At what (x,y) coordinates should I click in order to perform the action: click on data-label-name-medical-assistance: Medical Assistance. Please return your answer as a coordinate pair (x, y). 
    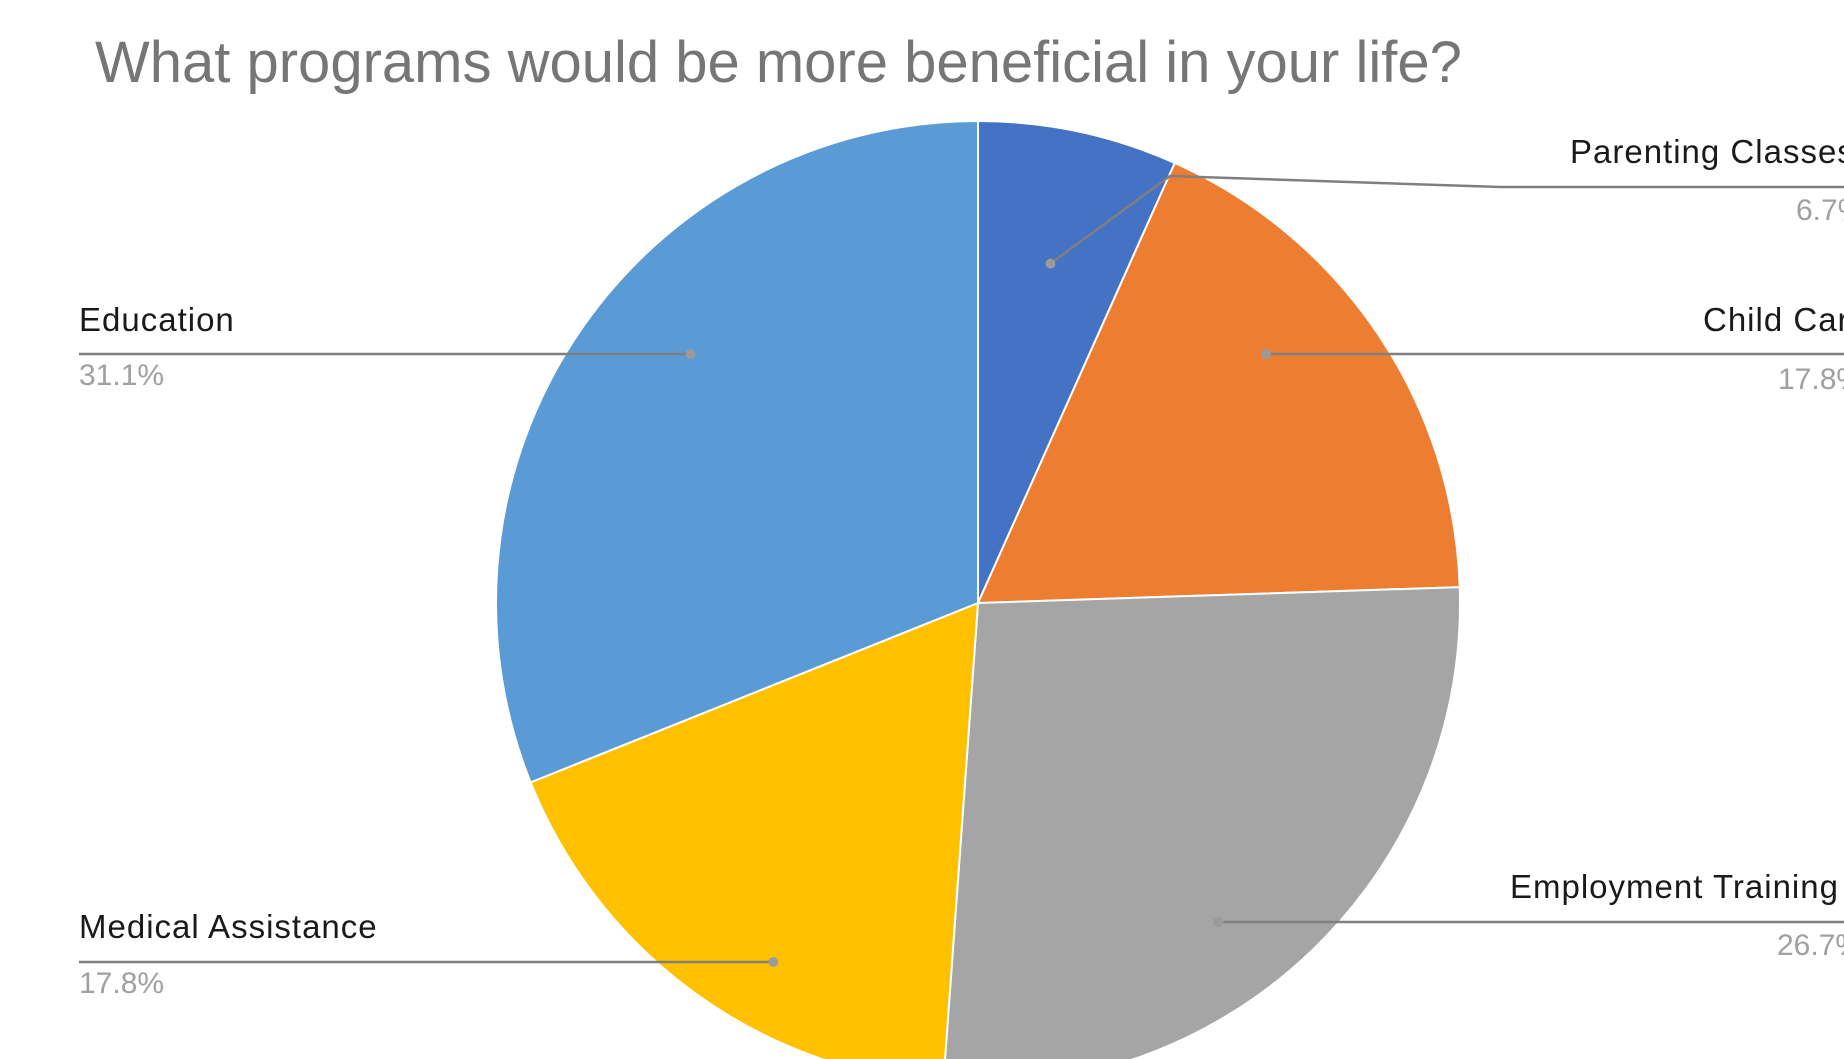
    Looking at the image, I should click on (228, 926).